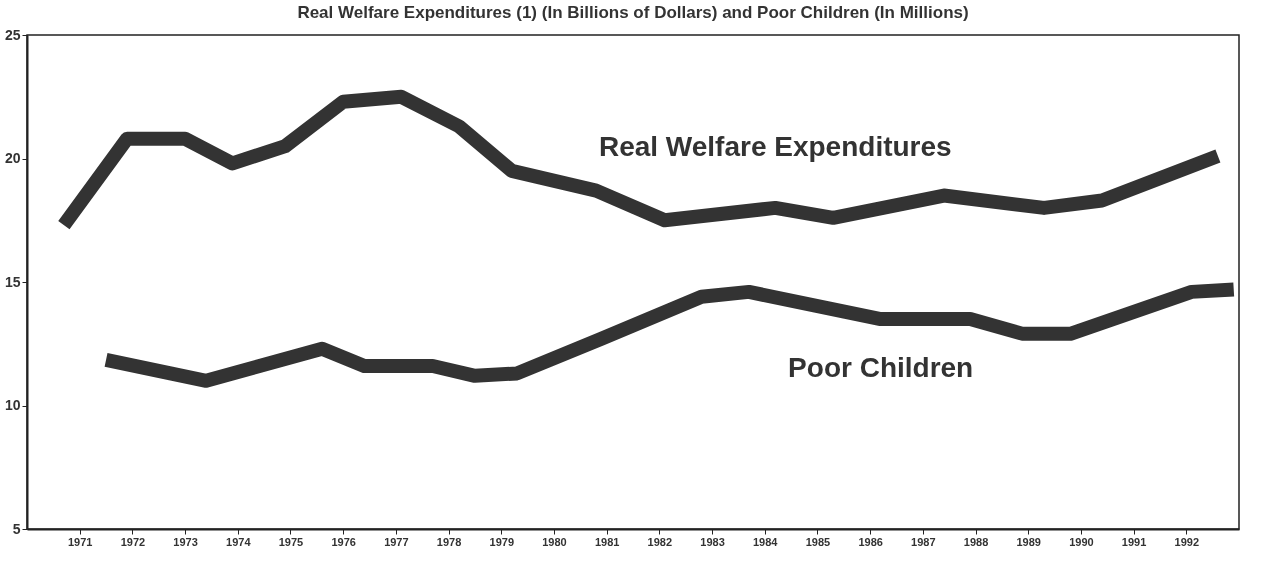 The height and width of the screenshot is (564, 1264). Describe the element at coordinates (818, 541) in the screenshot. I see `x-tick-label: 1985` at that location.